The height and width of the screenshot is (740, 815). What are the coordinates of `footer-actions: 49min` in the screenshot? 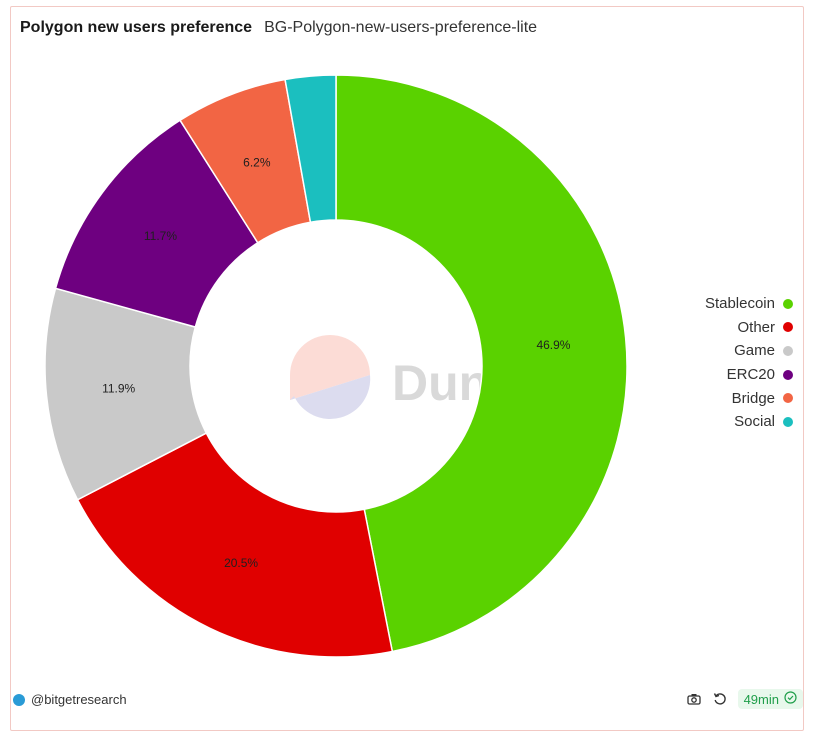 It's located at (744, 699).